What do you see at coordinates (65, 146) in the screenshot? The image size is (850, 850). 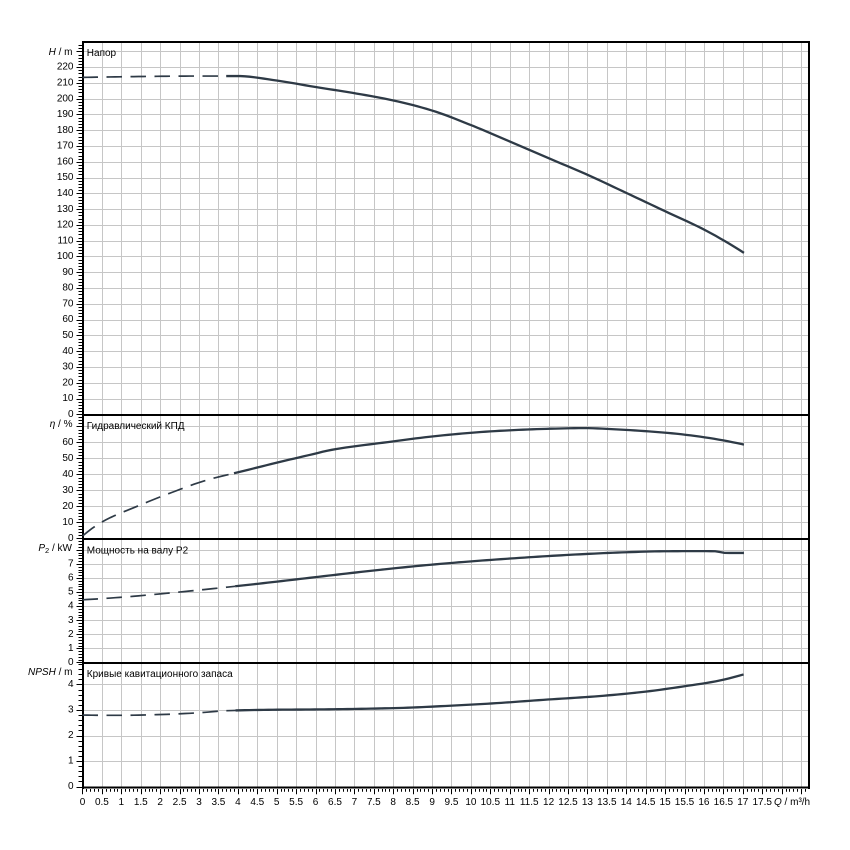 I see `svg-text: 170` at bounding box center [65, 146].